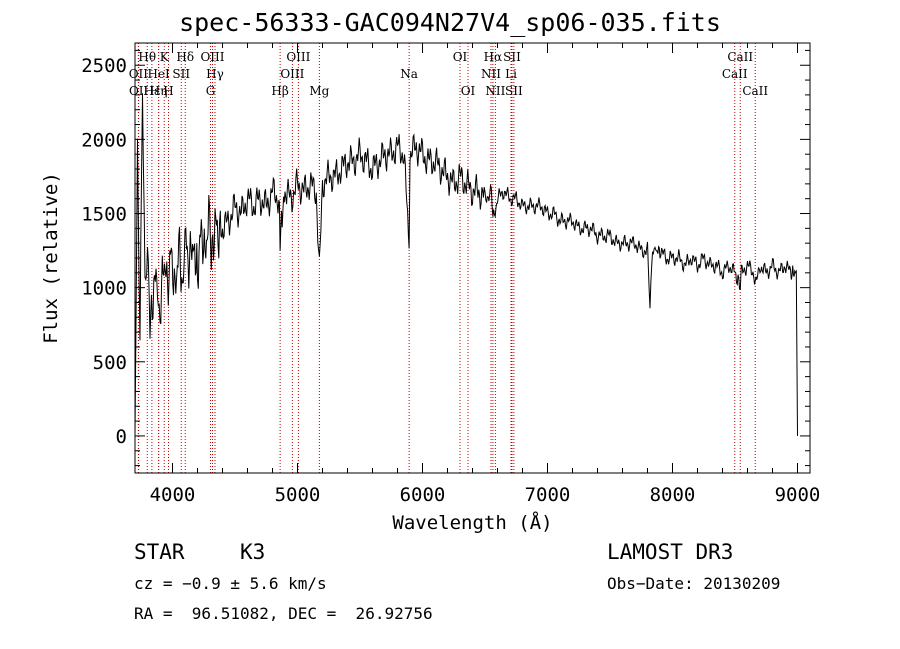 The height and width of the screenshot is (649, 900). What do you see at coordinates (173, 495) in the screenshot?
I see `x-tick-label-0: 4000` at bounding box center [173, 495].